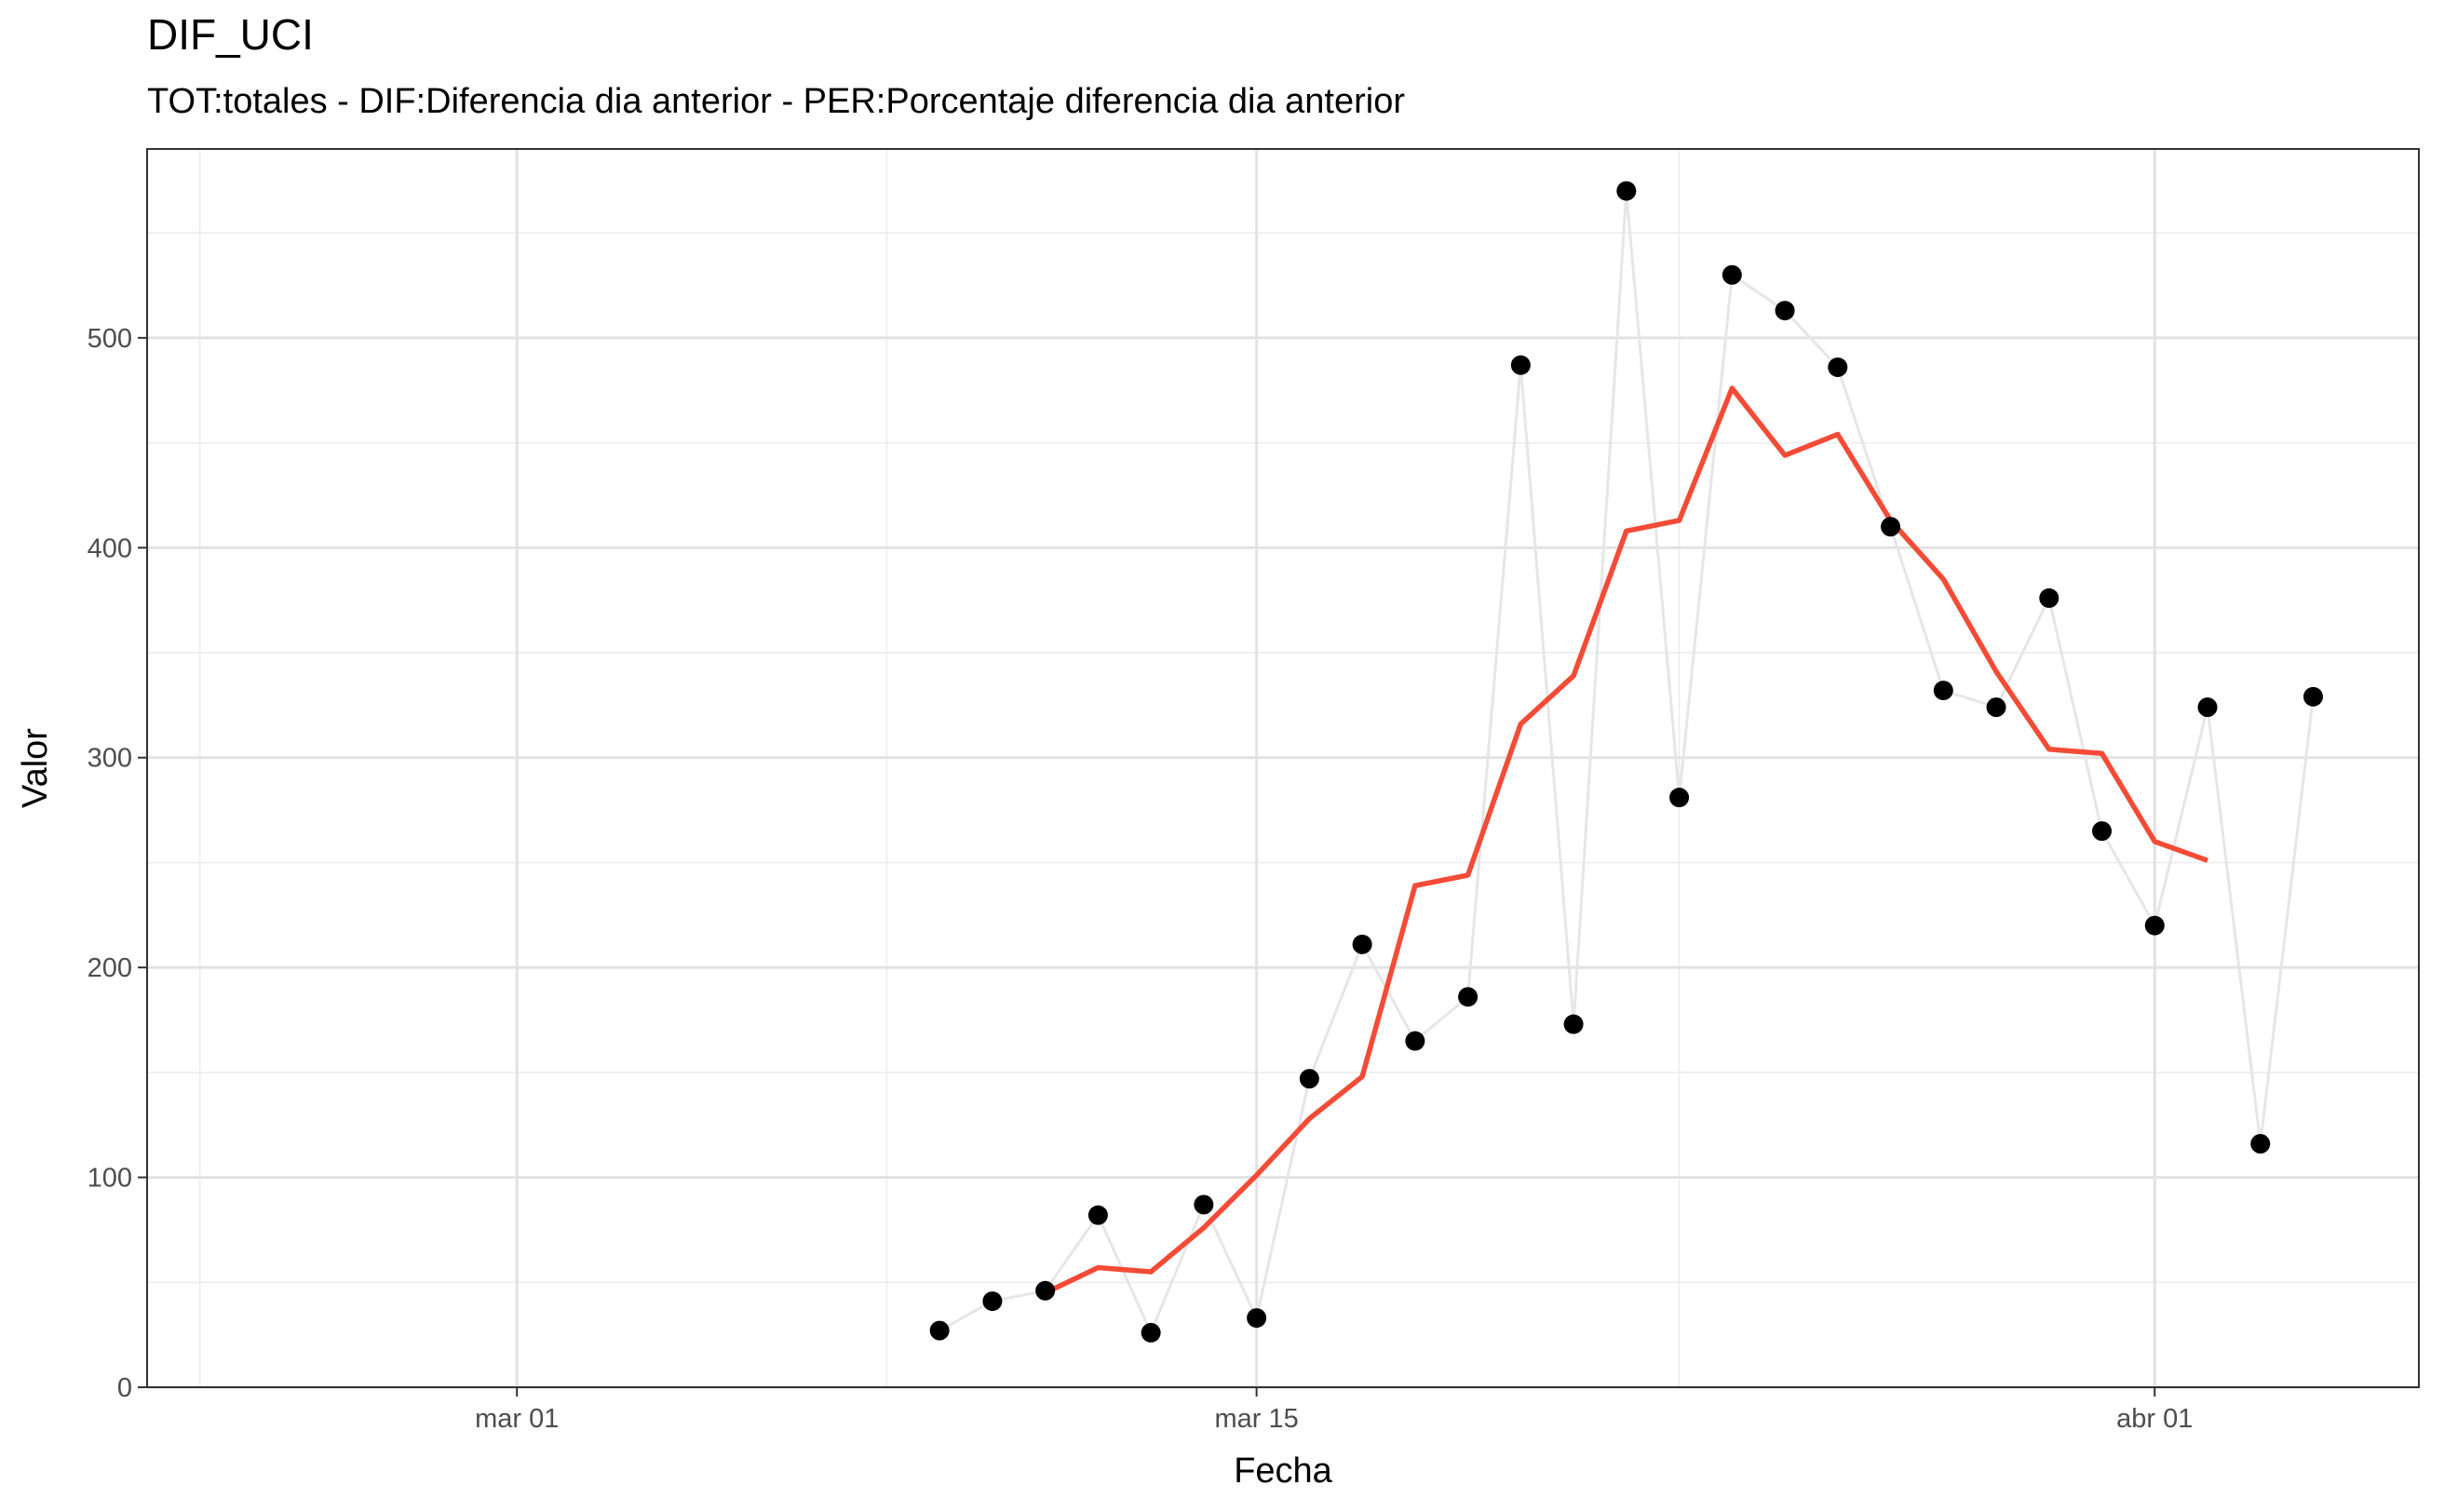 The image size is (2444, 1512). I want to click on x-axis-title: Fecha, so click(1283, 1471).